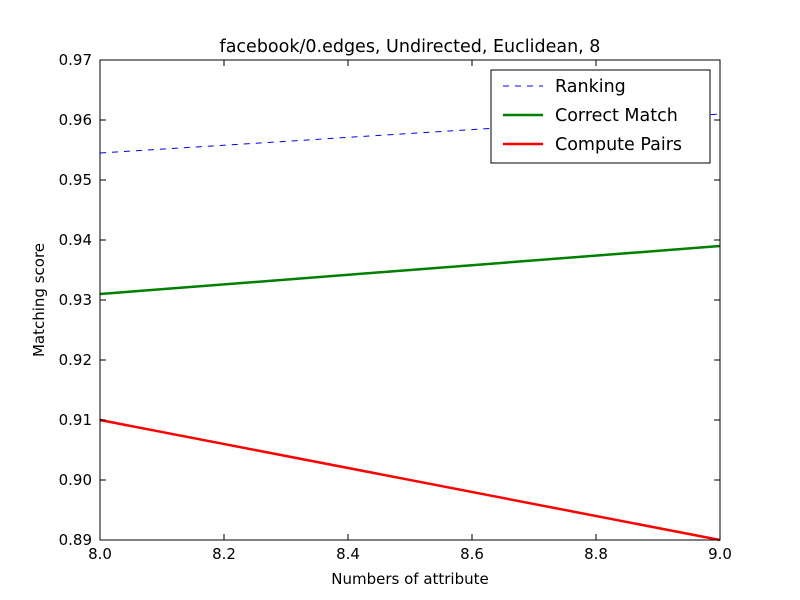  I want to click on y-tick-label: 0.95, so click(75, 180).